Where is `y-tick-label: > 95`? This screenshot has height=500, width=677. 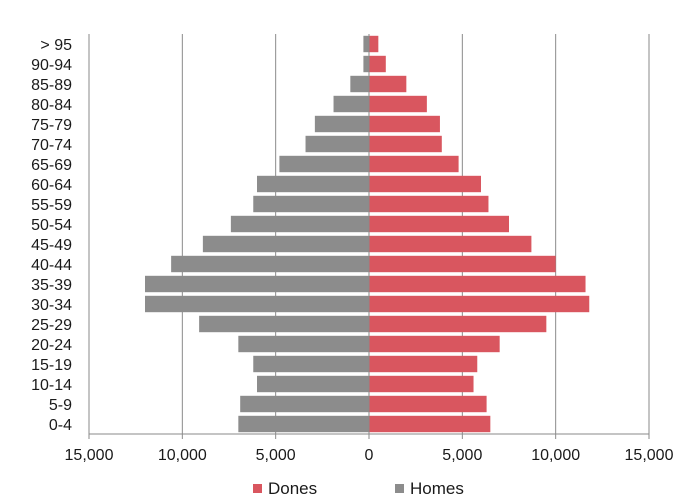
y-tick-label: > 95 is located at coordinates (56, 45).